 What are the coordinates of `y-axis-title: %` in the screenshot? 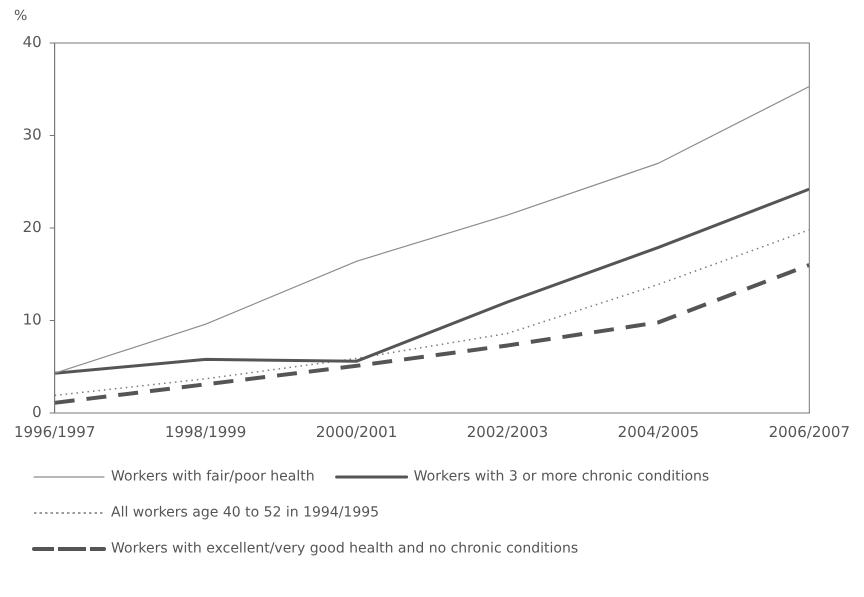 It's located at (20, 17).